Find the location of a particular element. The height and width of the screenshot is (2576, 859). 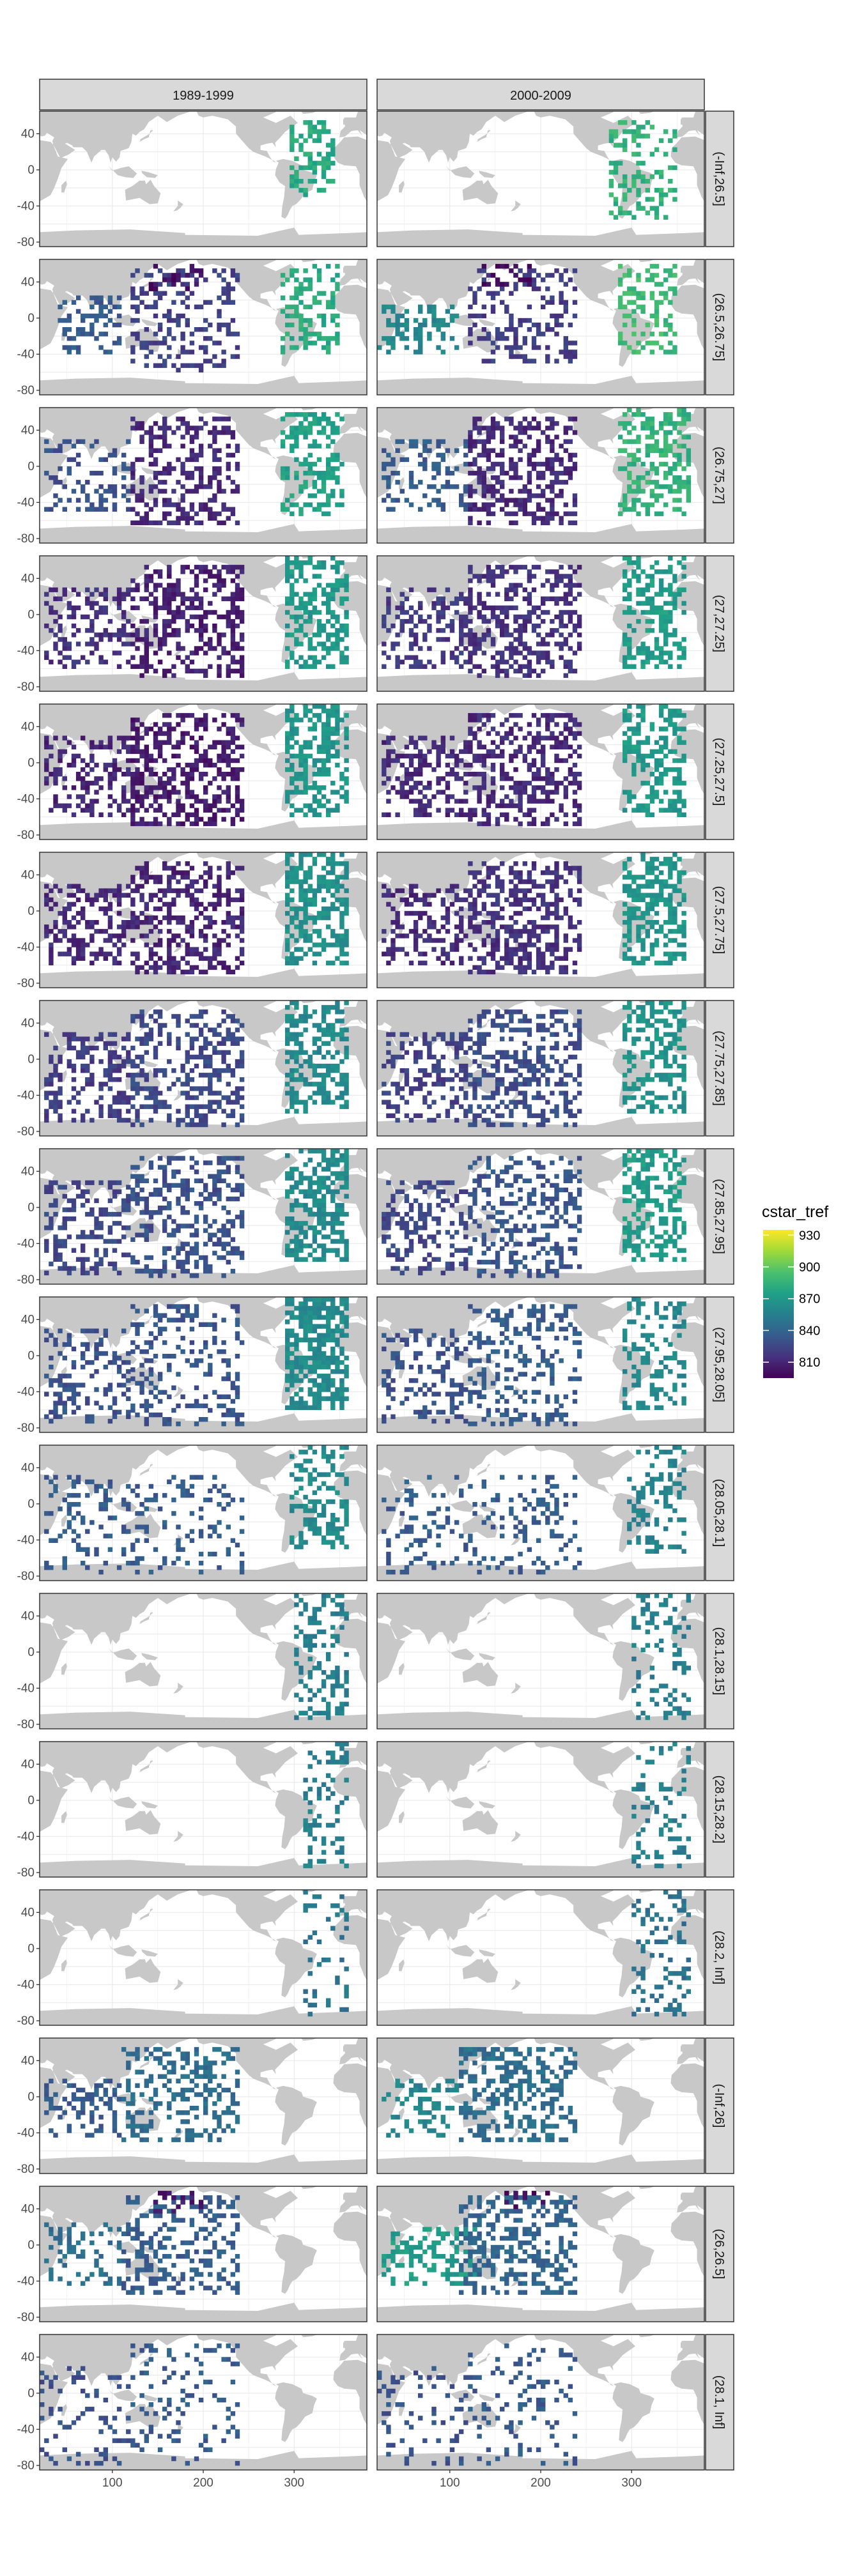

land-eurasia is located at coordinates (540, 730).